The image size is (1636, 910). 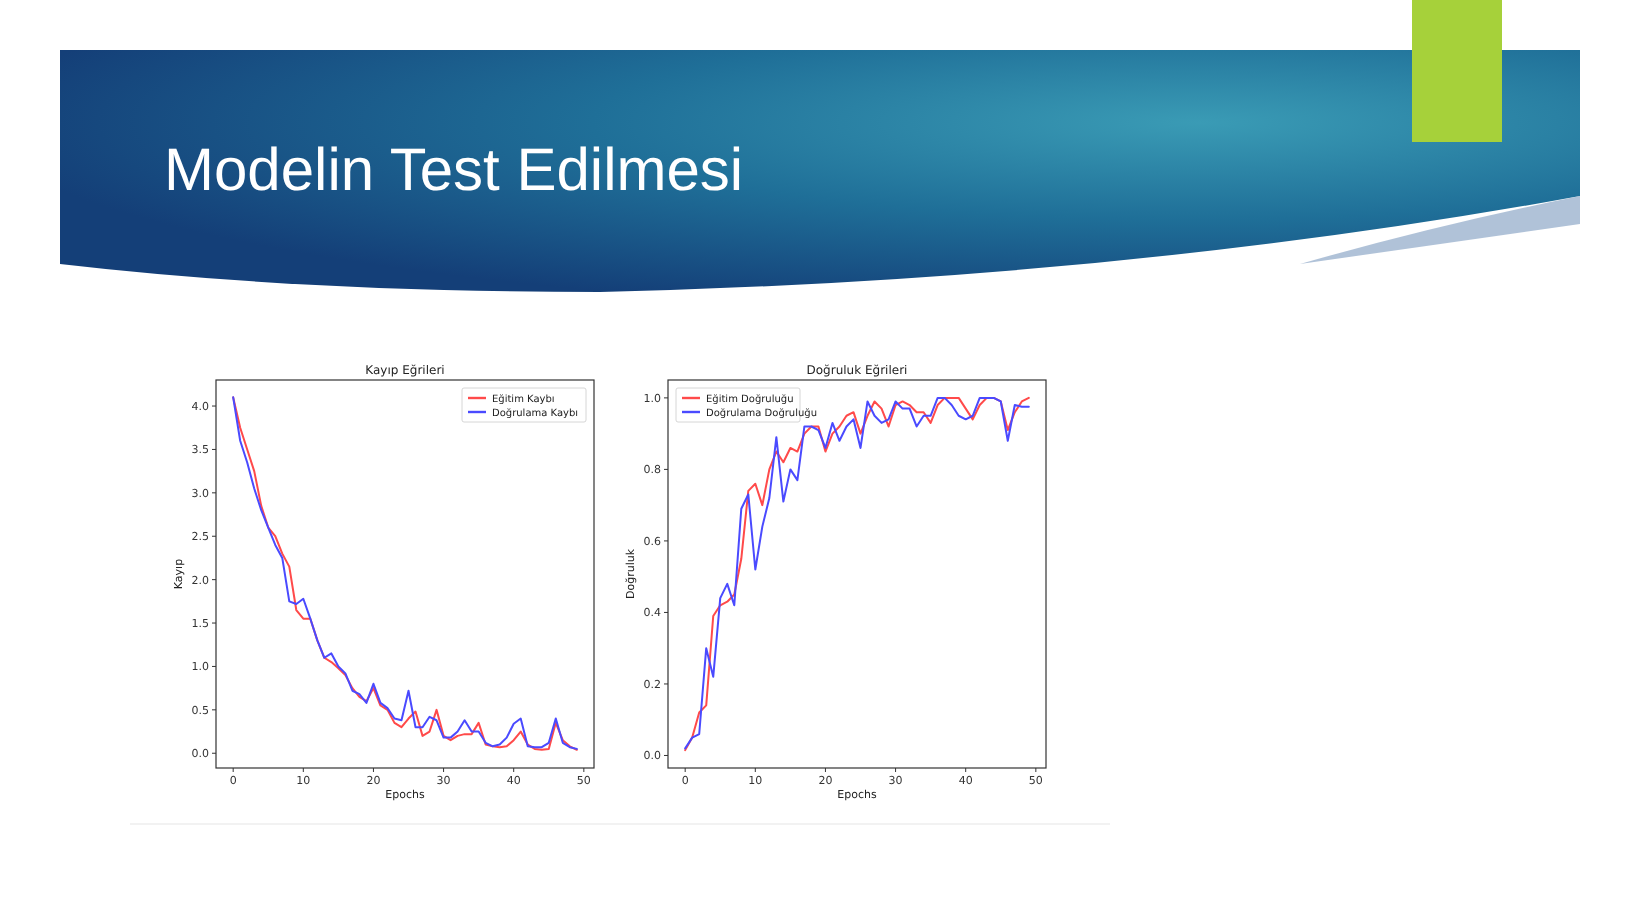 What do you see at coordinates (454, 171) in the screenshot?
I see `text: Modelin Test Edilmesi` at bounding box center [454, 171].